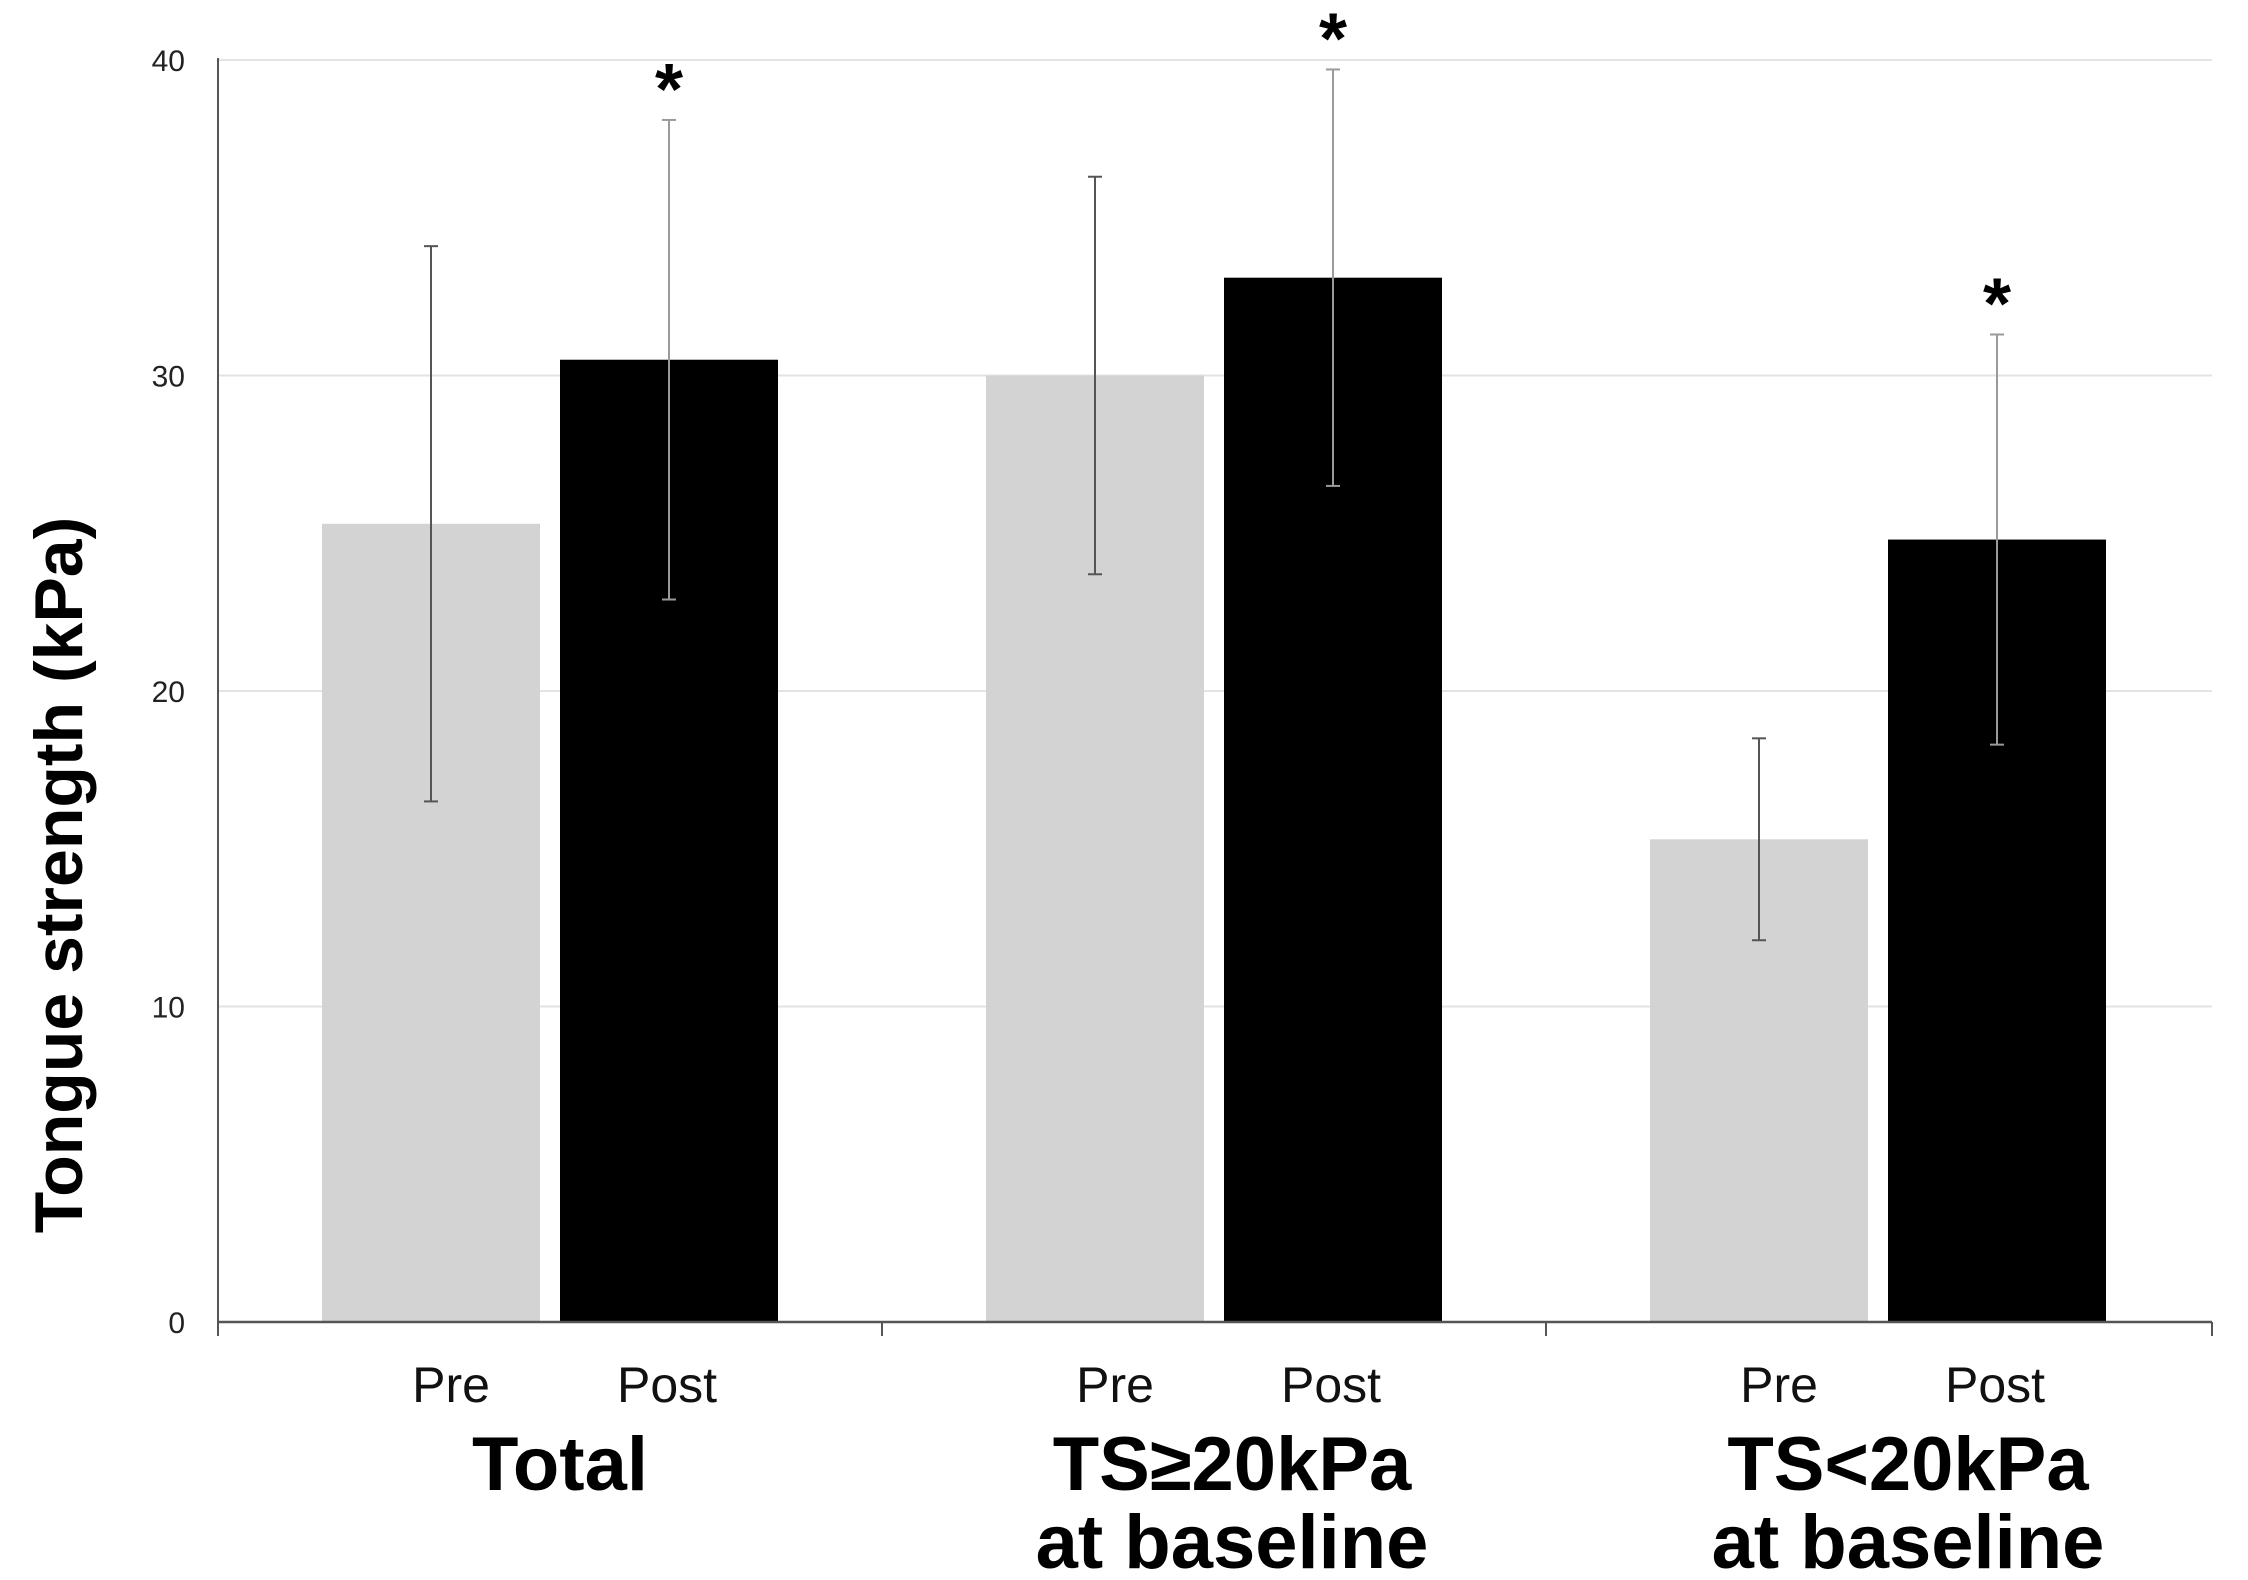 The width and height of the screenshot is (2248, 1580). What do you see at coordinates (1995, 1385) in the screenshot?
I see `x-label-g3-post: Post` at bounding box center [1995, 1385].